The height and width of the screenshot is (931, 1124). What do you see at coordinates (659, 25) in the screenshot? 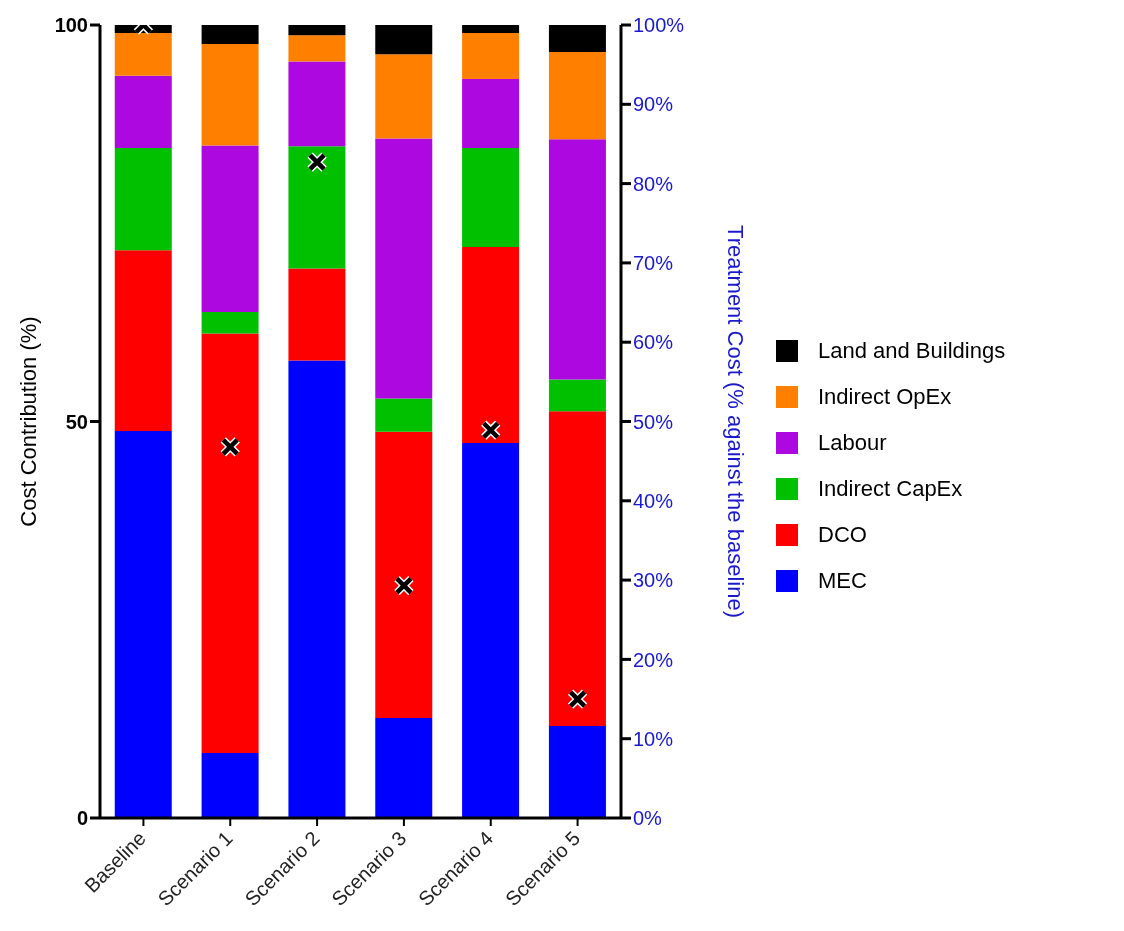
I see `y2-tick-label: 100%` at bounding box center [659, 25].